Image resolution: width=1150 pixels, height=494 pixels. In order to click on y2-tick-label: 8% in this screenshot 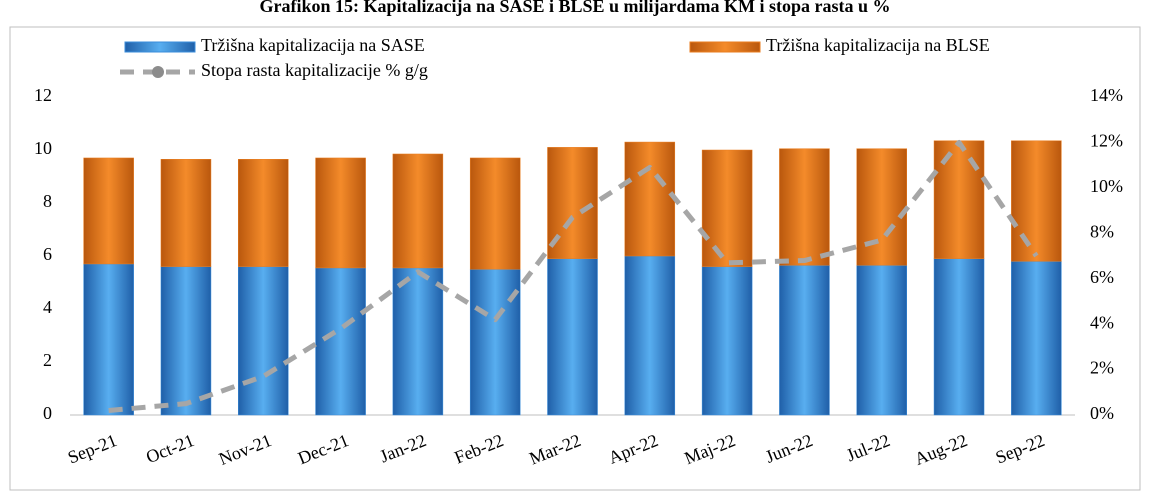, I will do `click(1102, 231)`.